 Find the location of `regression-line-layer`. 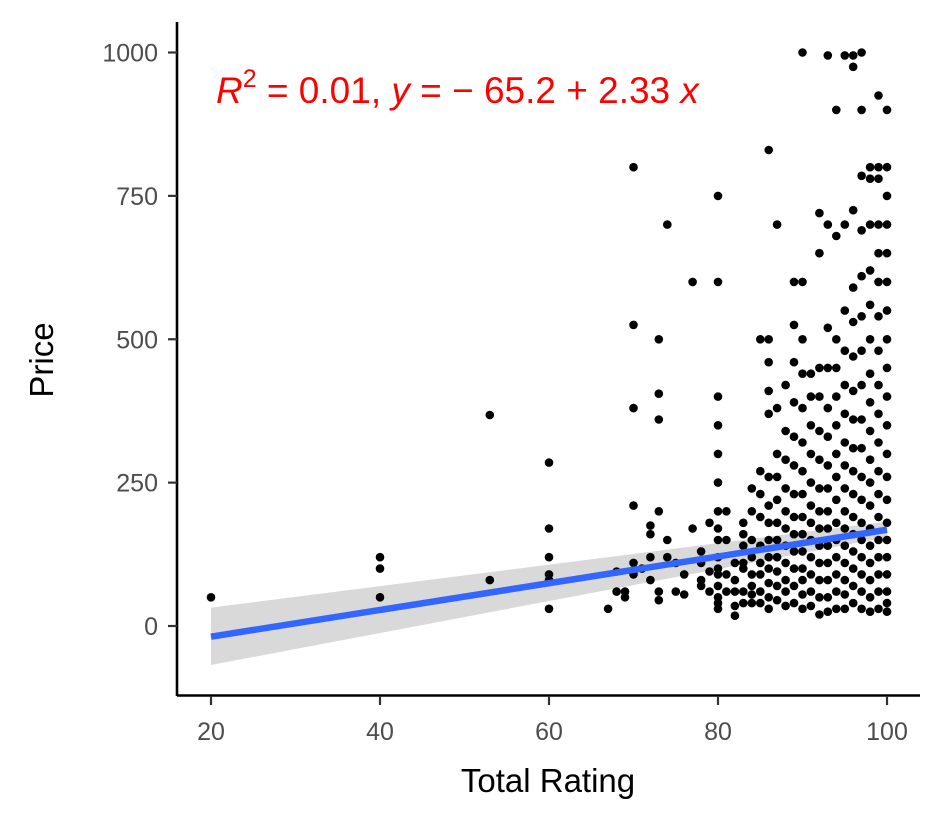

regression-line-layer is located at coordinates (549, 583).